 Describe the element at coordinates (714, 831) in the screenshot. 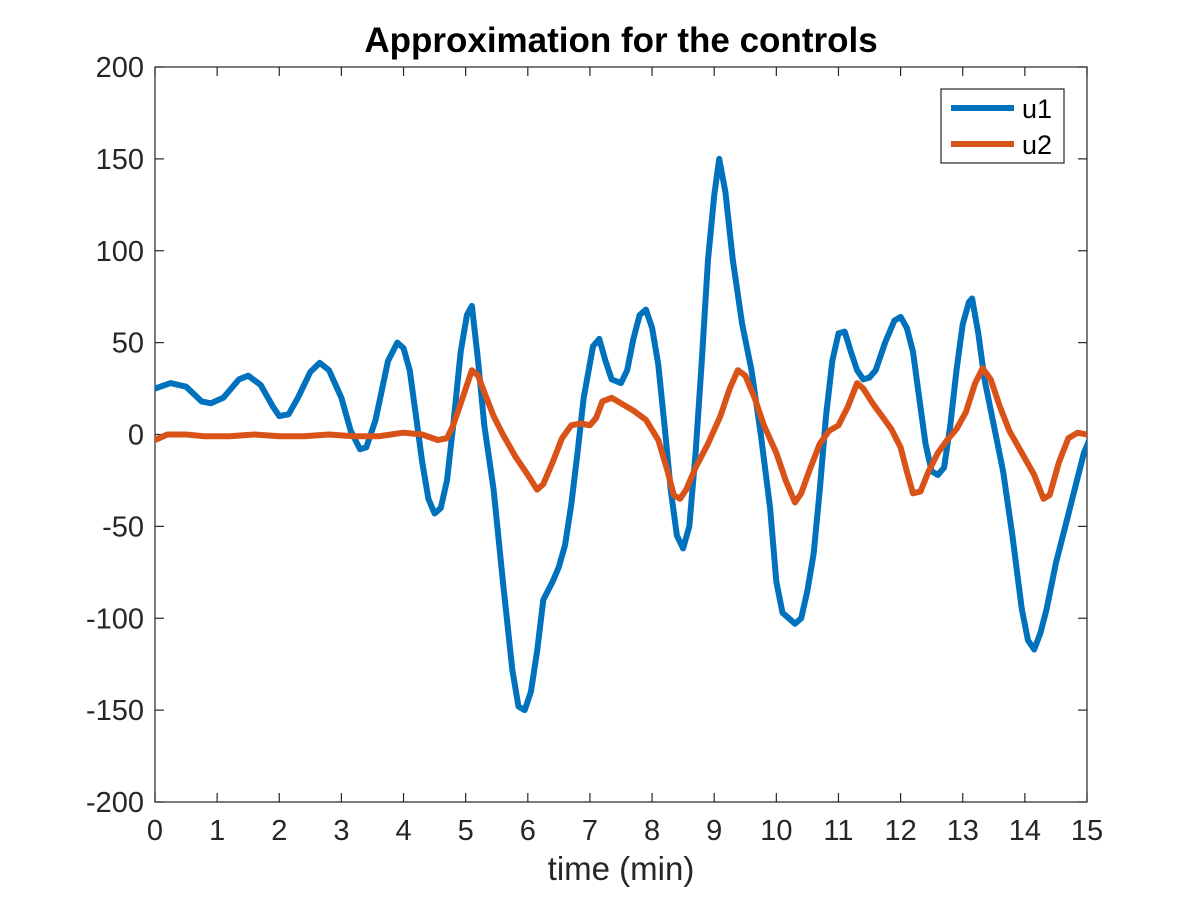

I see `x-tick-label: 9` at that location.